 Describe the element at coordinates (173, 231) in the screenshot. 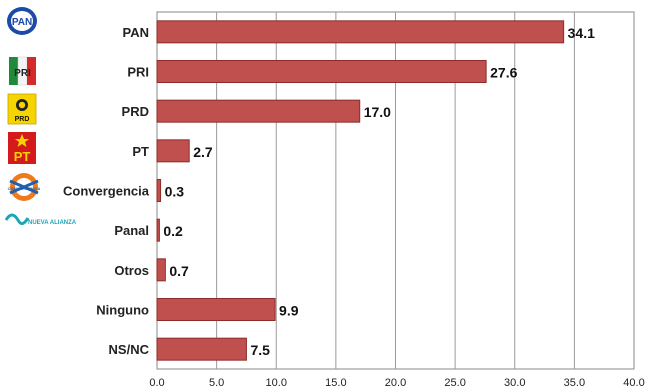

I see `data-label: 0.2` at that location.